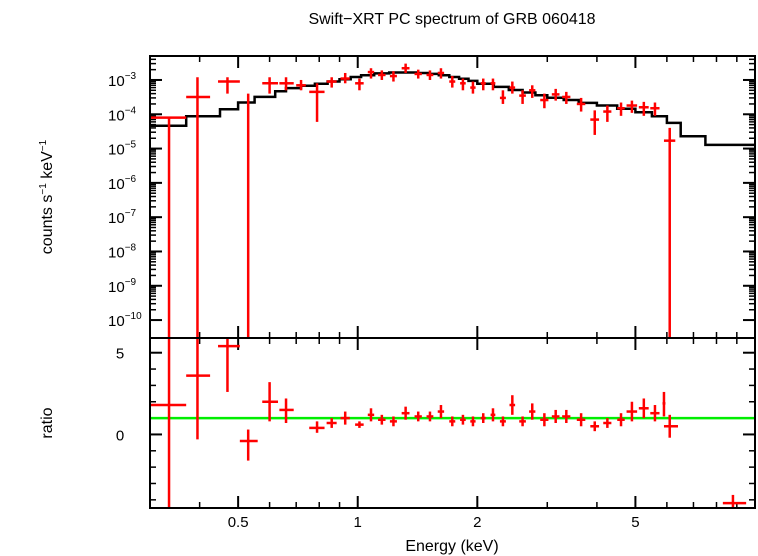 The image size is (758, 556). I want to click on ratio-y-tick-labels: 05, so click(120, 395).